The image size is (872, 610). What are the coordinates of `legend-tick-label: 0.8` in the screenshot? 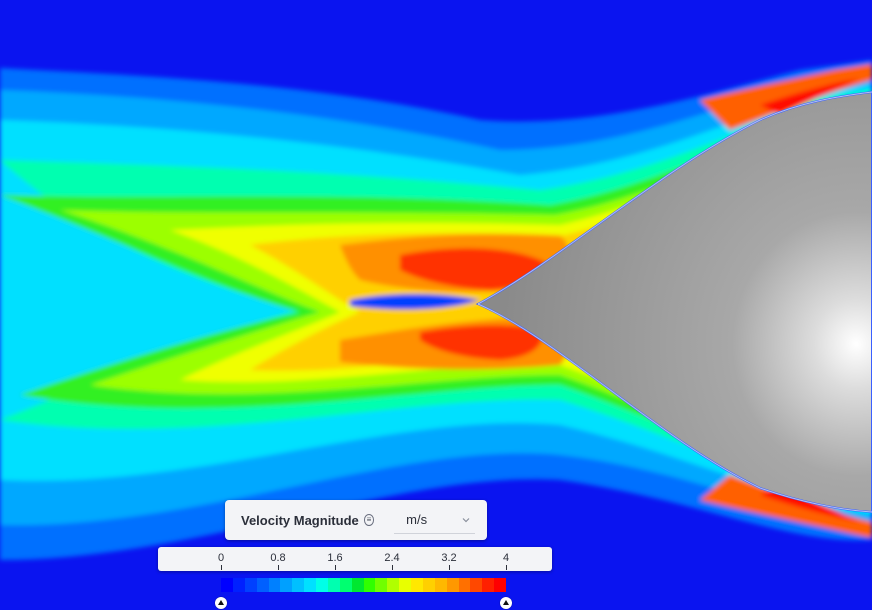 It's located at (278, 558).